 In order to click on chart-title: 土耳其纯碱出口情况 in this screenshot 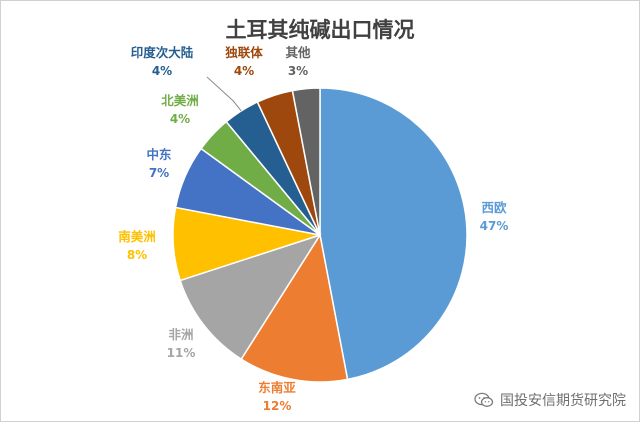, I will do `click(320, 30)`.